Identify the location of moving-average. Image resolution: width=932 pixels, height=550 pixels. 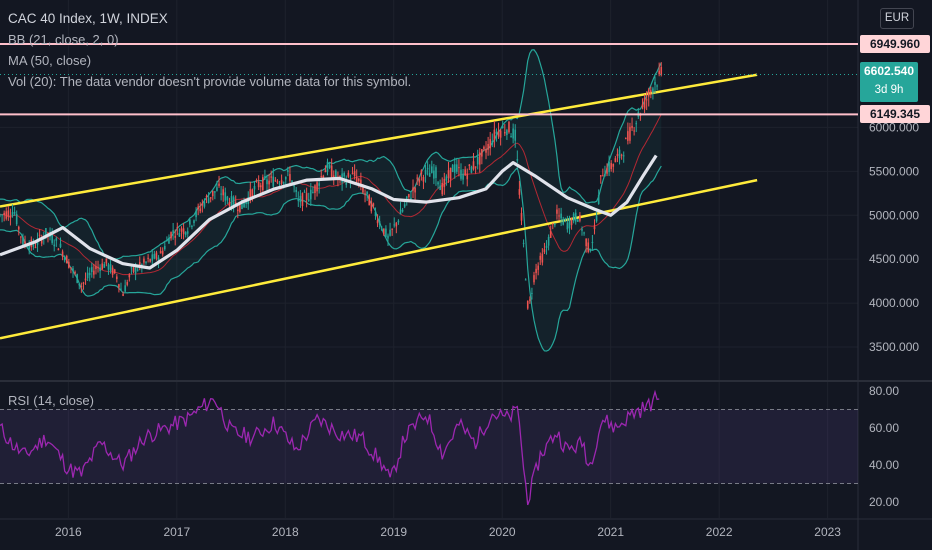
(329, 212).